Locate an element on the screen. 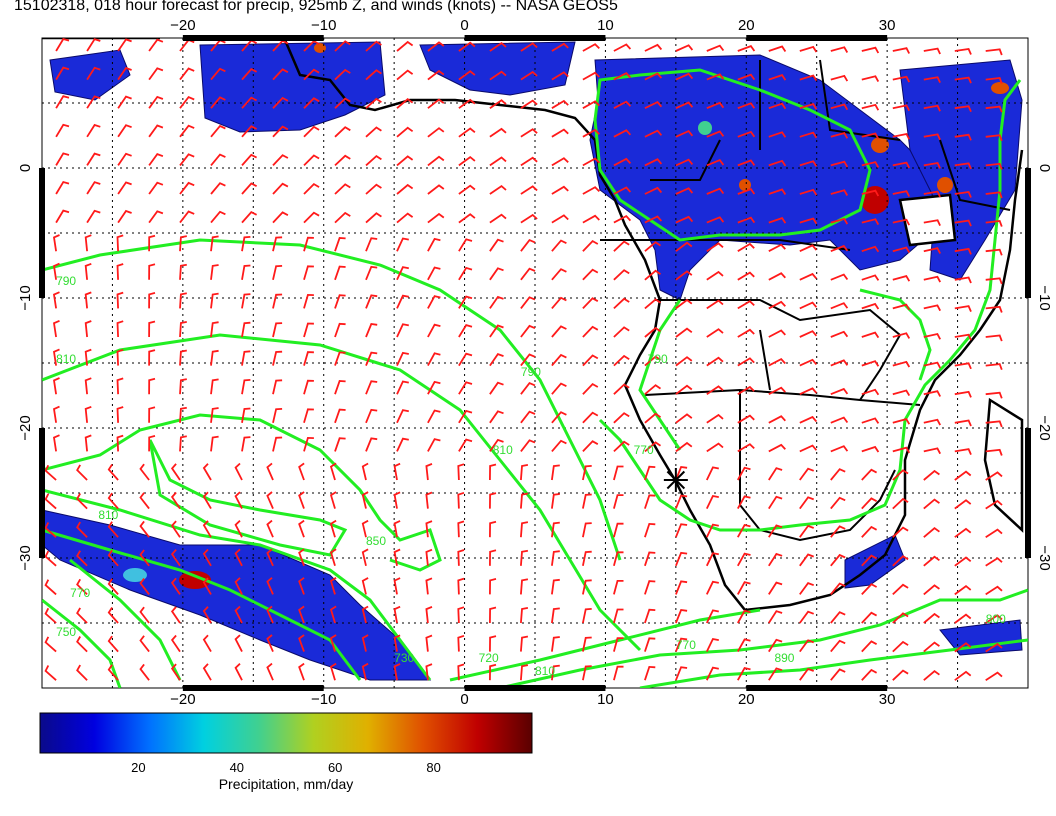 The width and height of the screenshot is (1056, 816). contour-label: 770 is located at coordinates (644, 450).